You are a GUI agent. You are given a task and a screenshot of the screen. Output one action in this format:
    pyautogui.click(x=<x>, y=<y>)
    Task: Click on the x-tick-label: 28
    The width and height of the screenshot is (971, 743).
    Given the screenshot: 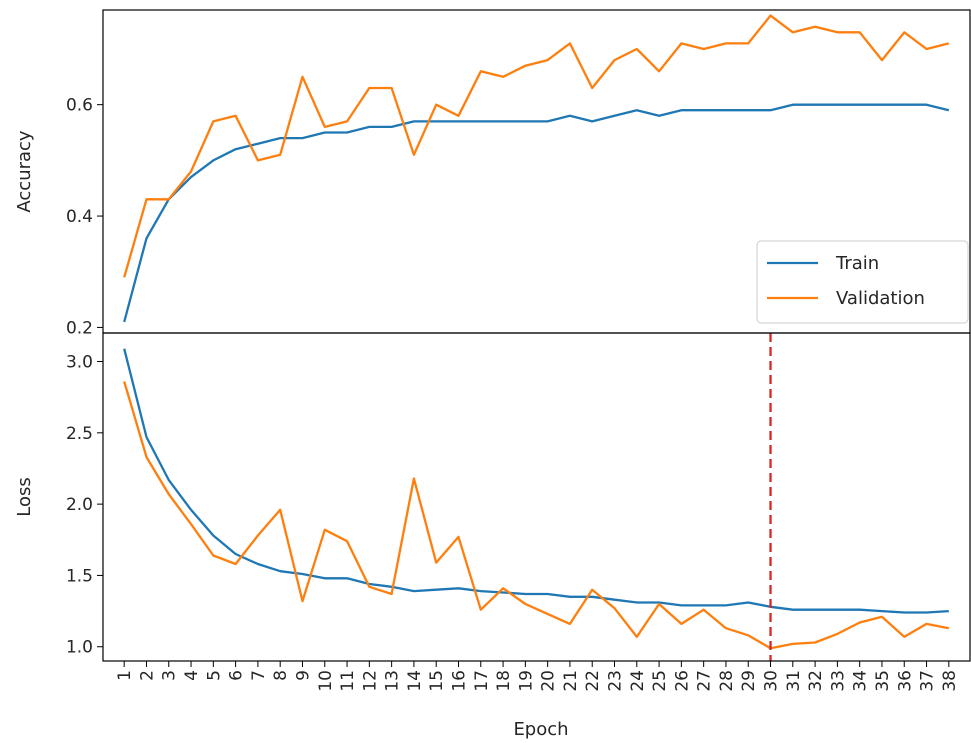 What is the action you would take?
    pyautogui.click(x=727, y=681)
    